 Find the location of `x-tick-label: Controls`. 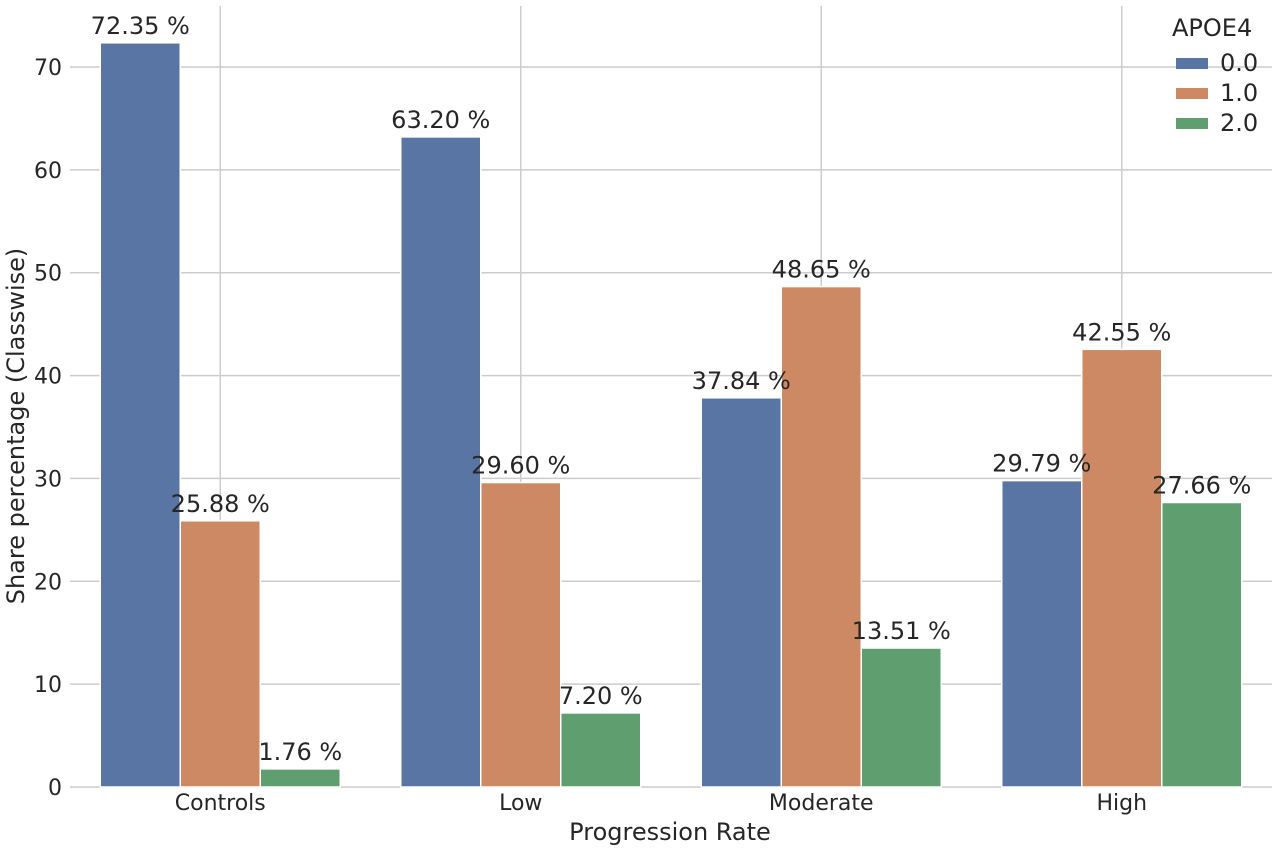

x-tick-label: Controls is located at coordinates (220, 803).